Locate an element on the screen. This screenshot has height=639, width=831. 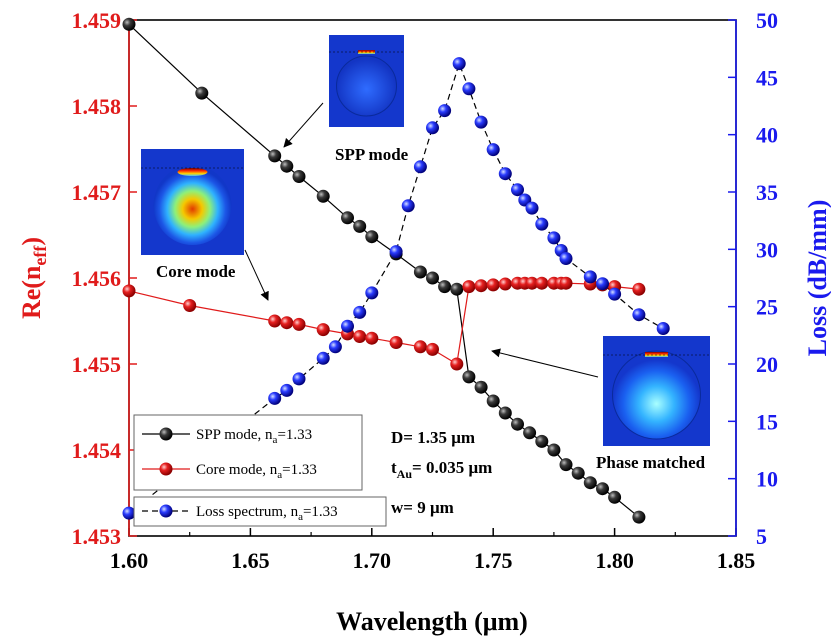
x-tick-label: 1.70 is located at coordinates (372, 560).